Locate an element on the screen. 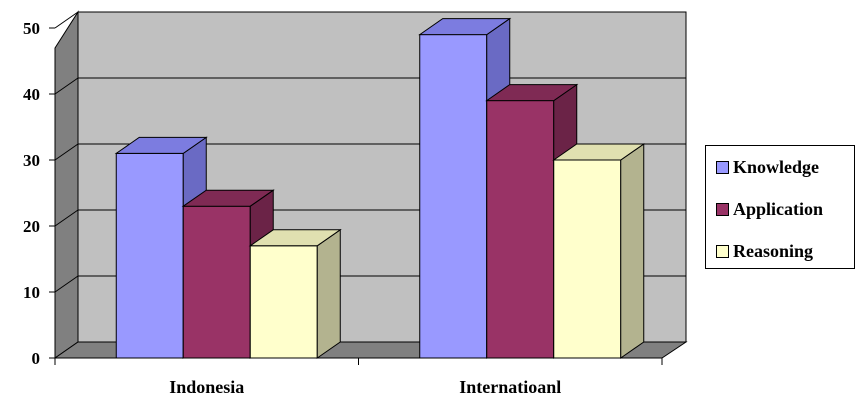  legend: Knowledge Application Reasoning is located at coordinates (780, 207).